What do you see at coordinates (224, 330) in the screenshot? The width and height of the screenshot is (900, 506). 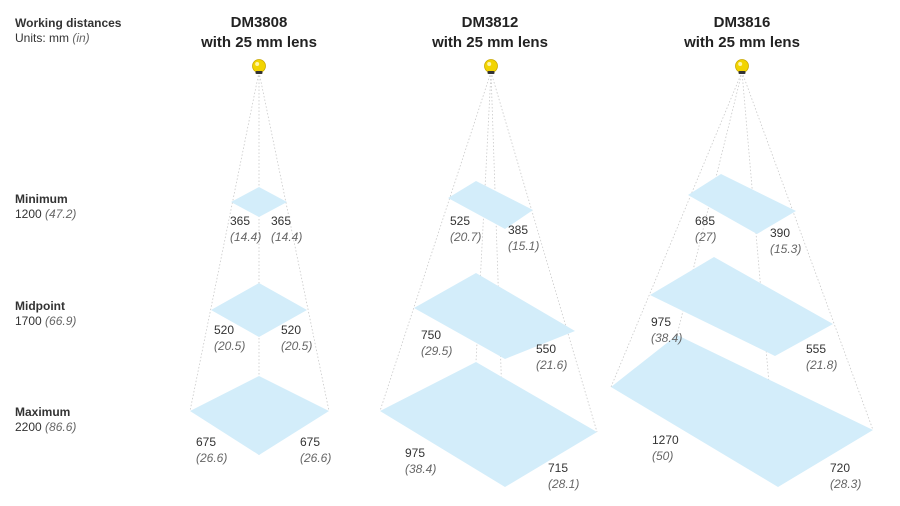 I see `fov-width-mm: 520` at bounding box center [224, 330].